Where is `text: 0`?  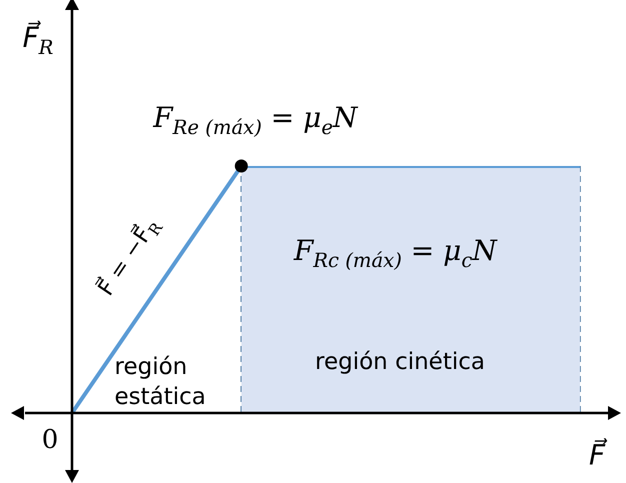 text: 0 is located at coordinates (50, 440).